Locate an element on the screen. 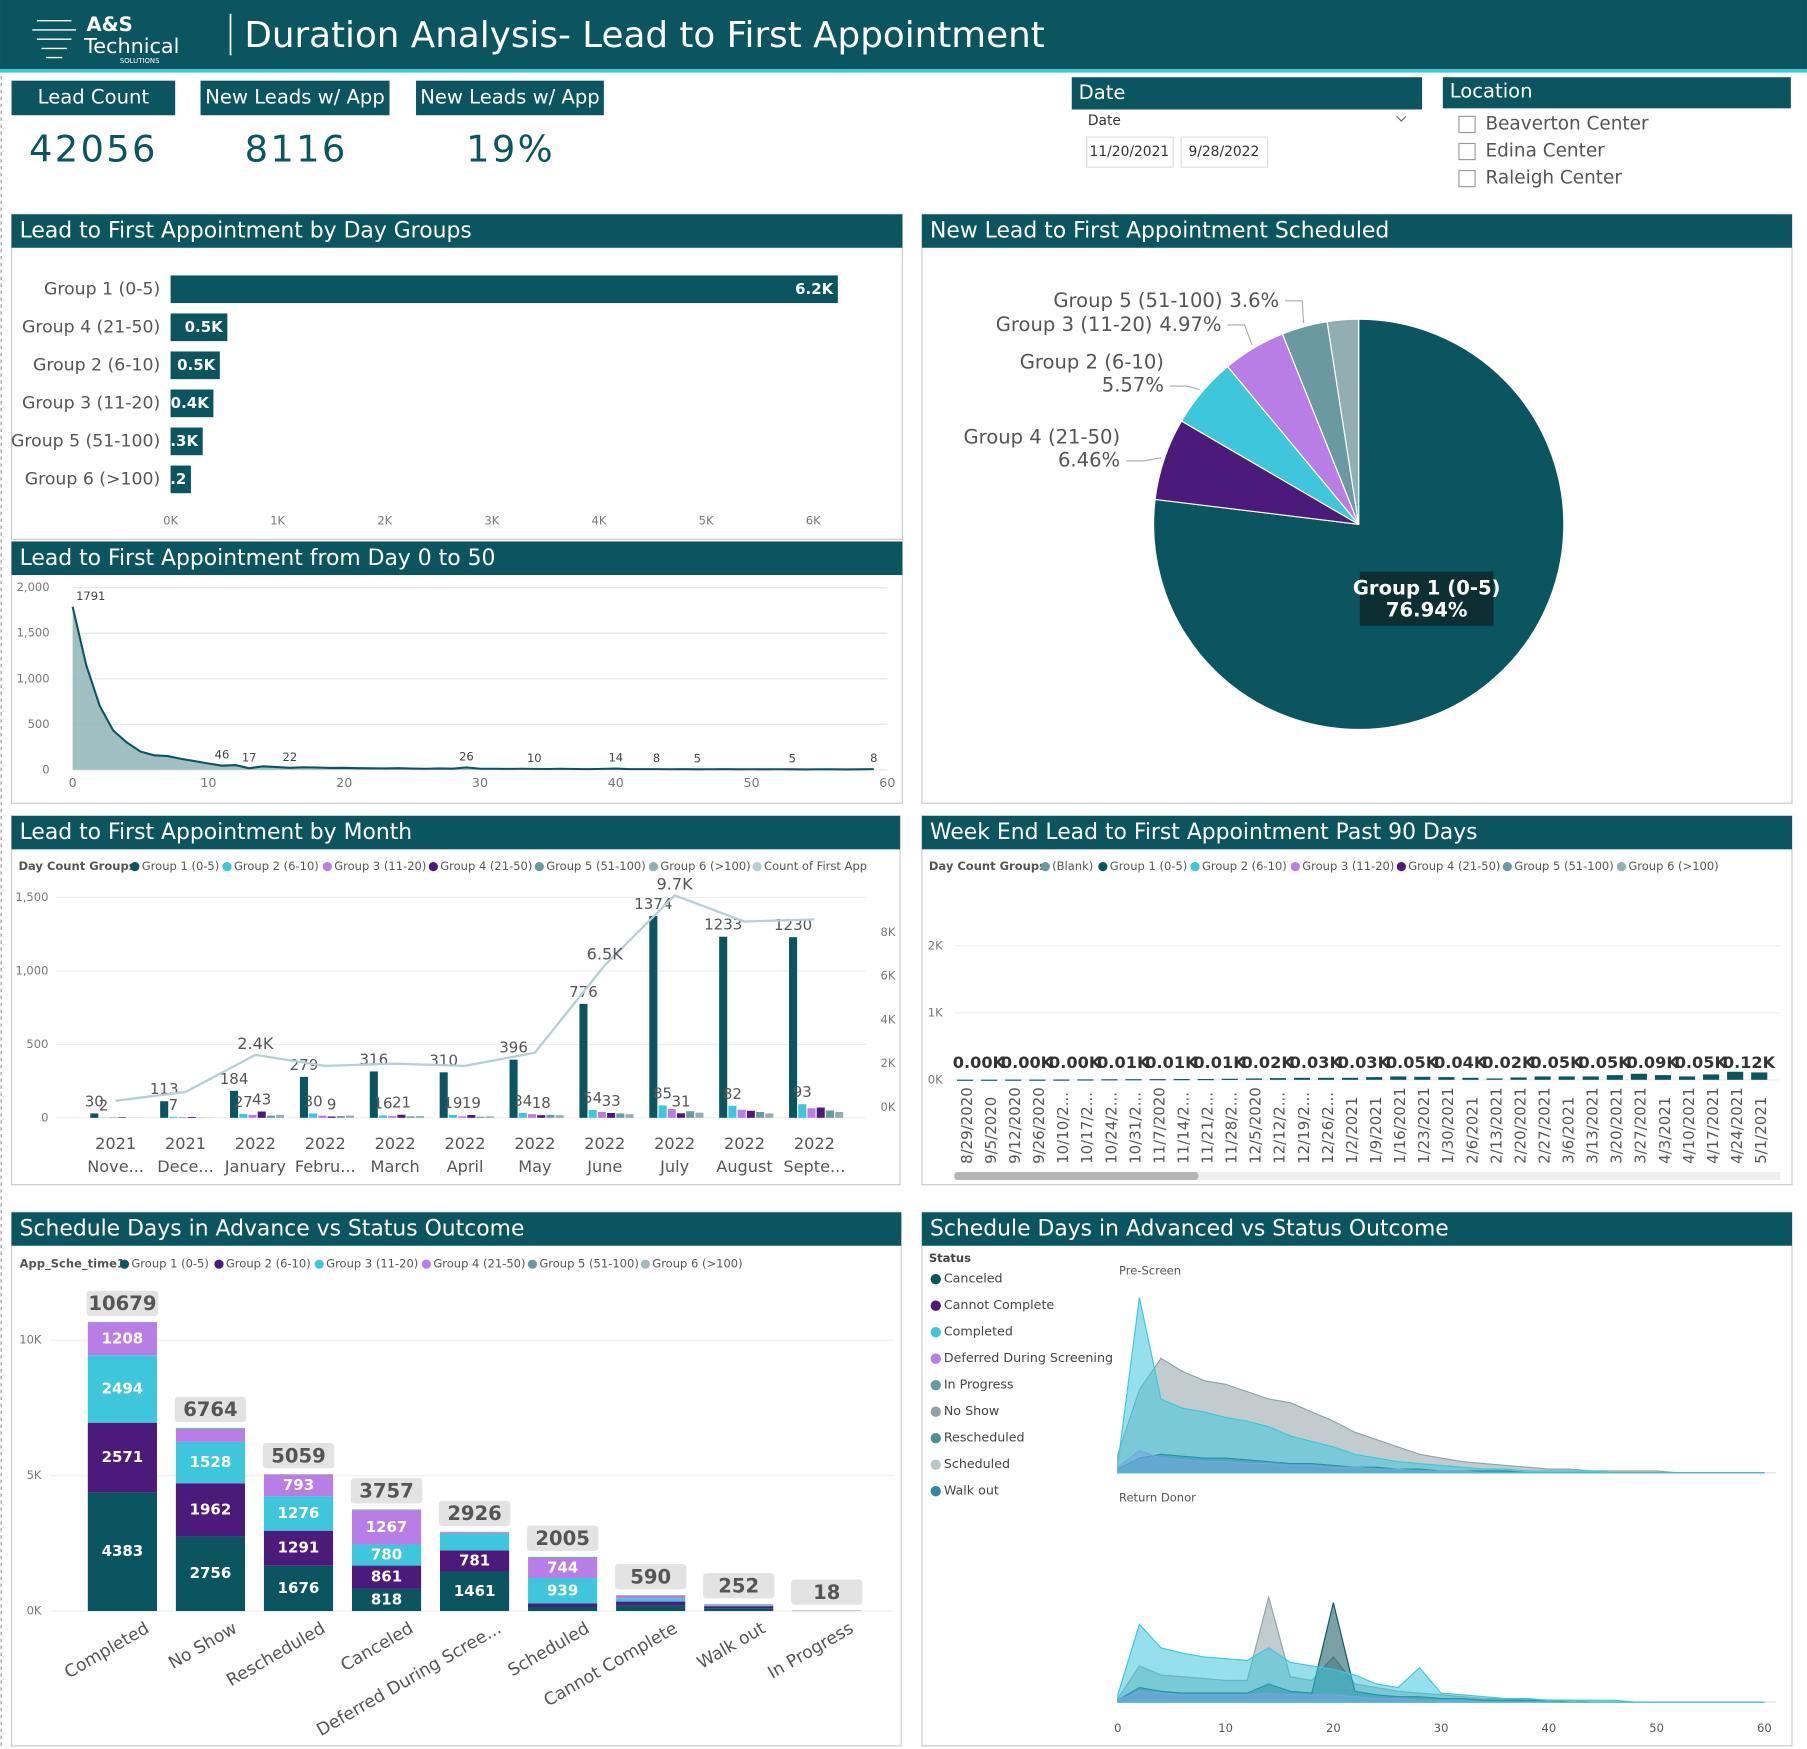  data-label: 0.01K is located at coordinates (1123, 1062).